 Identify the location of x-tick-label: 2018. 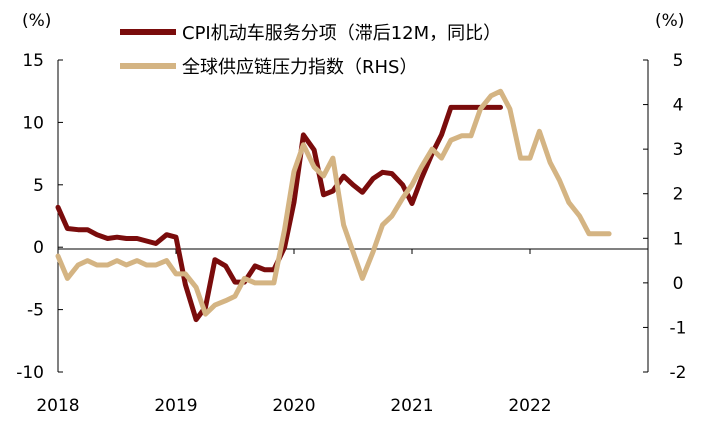
(57, 406).